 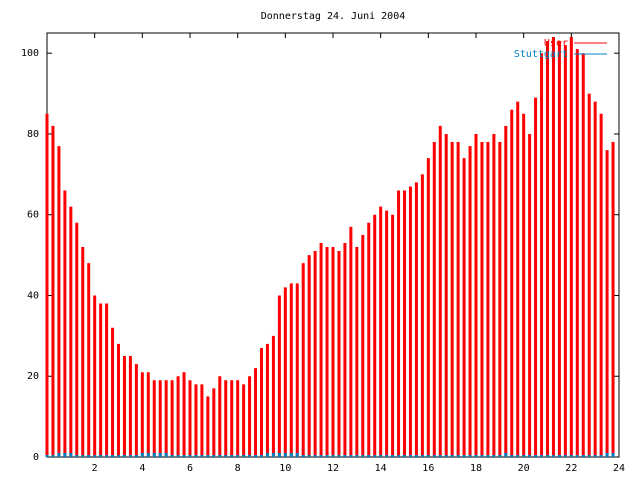 I want to click on x-tick-label: 10, so click(x=285, y=468).